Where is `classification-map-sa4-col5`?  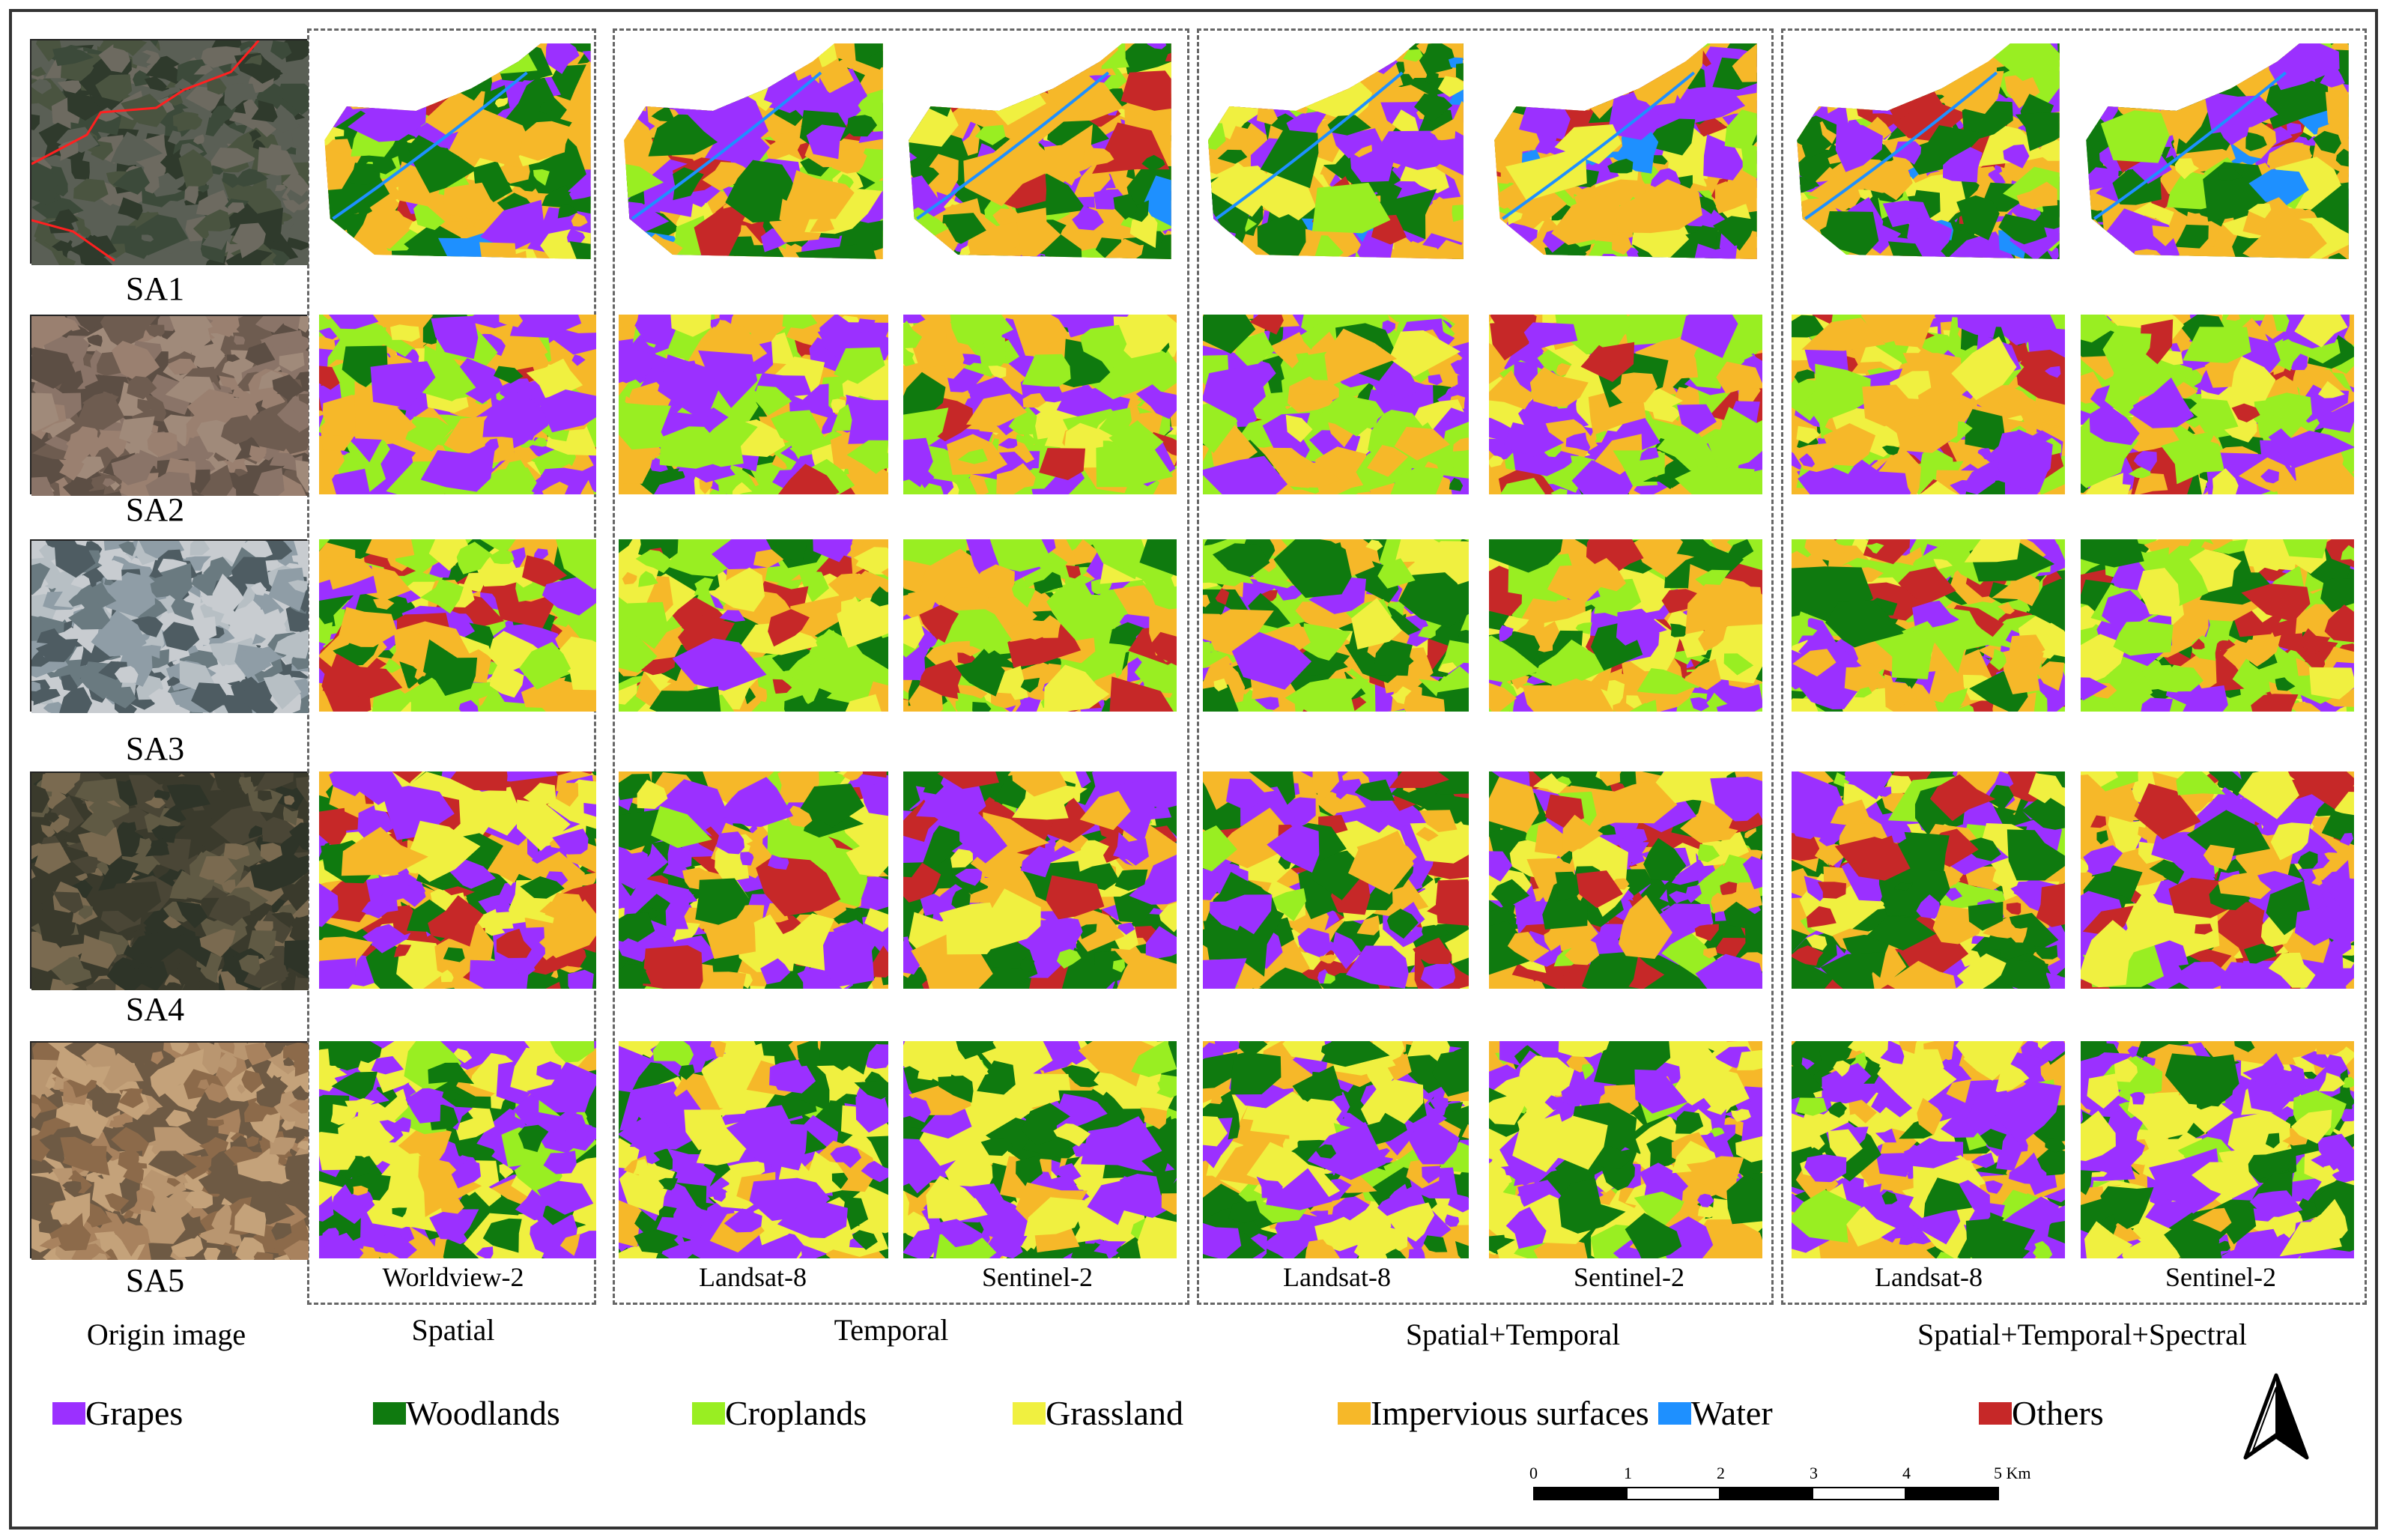 classification-map-sa4-col5 is located at coordinates (1625, 880).